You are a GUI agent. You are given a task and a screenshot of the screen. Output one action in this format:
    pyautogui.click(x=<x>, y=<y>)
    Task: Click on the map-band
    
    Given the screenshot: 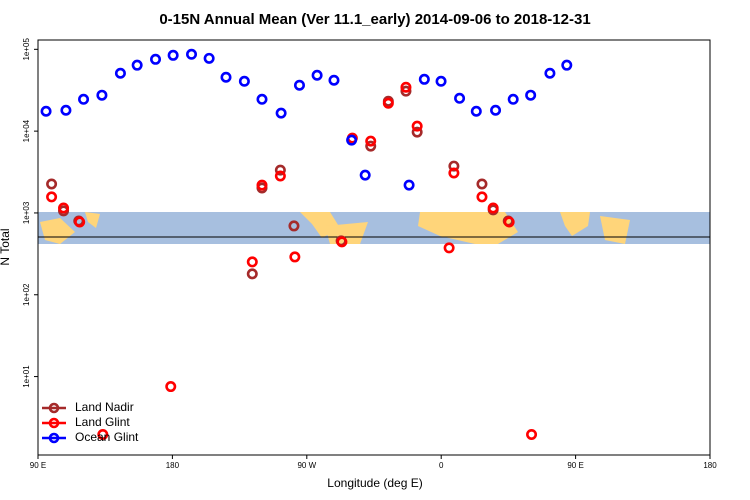 What is the action you would take?
    pyautogui.click(x=374, y=228)
    